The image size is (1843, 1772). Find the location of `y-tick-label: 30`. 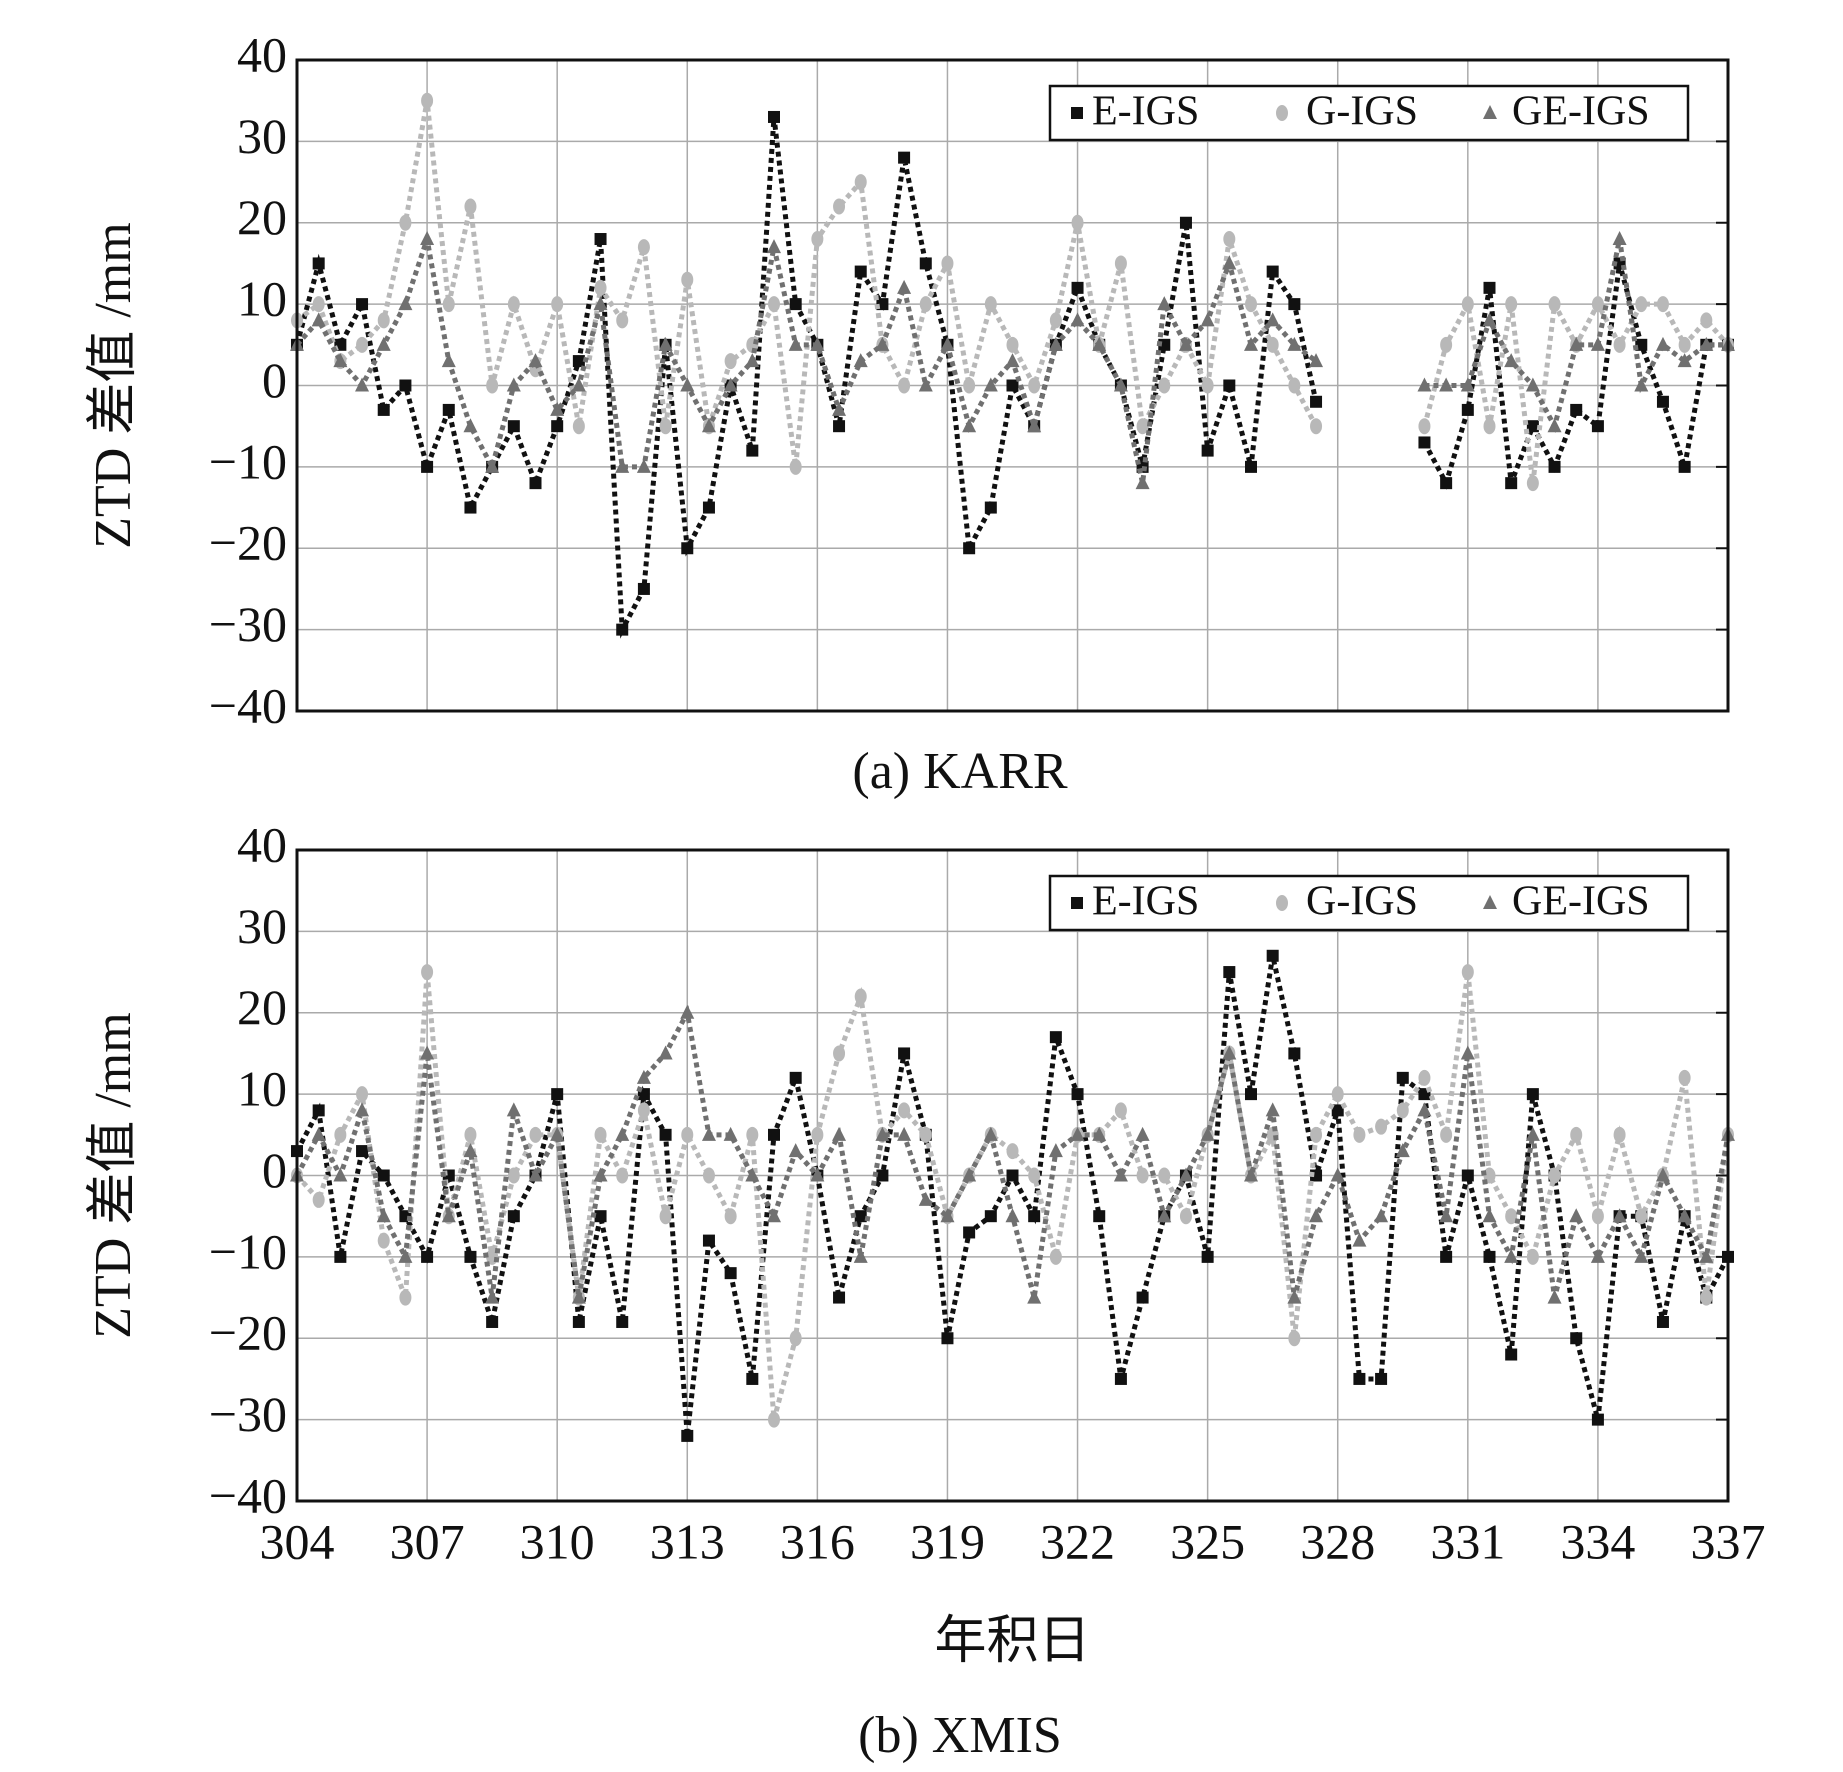

y-tick-label: 30 is located at coordinates (262, 136).